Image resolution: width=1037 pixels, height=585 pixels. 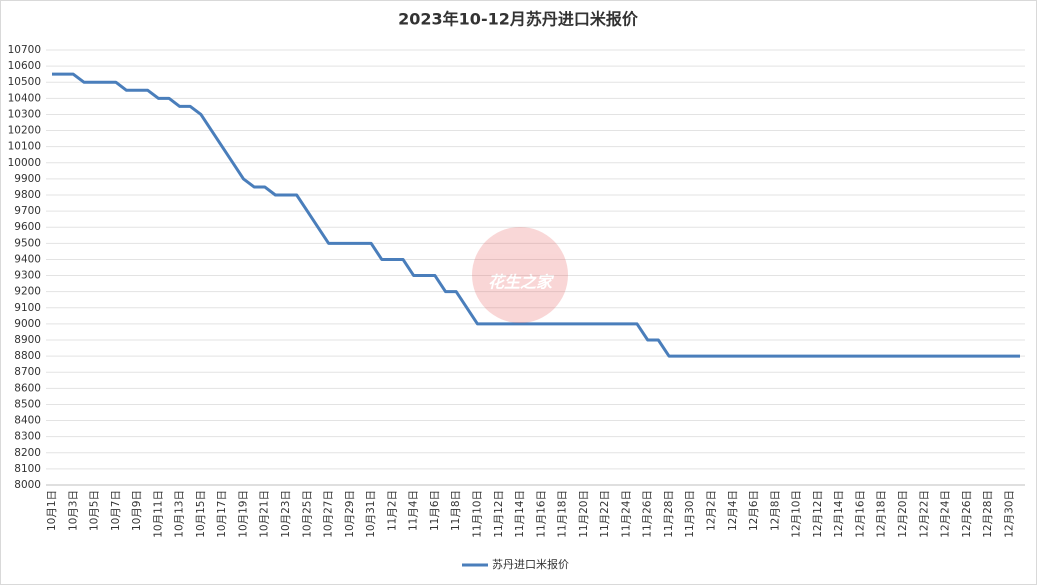 What do you see at coordinates (158, 514) in the screenshot?
I see `x-tick-label: 10月11日` at bounding box center [158, 514].